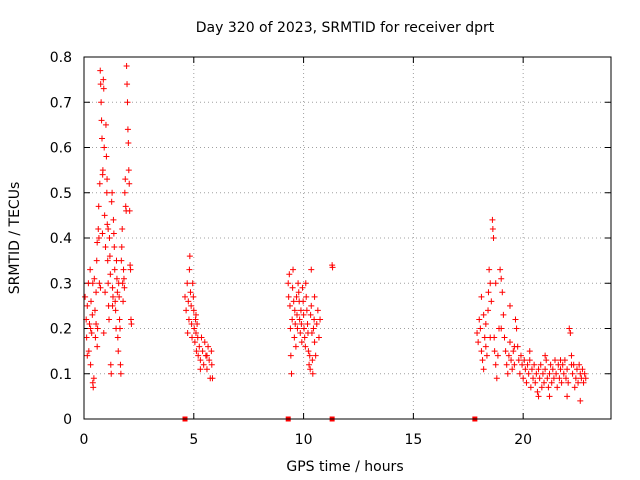 This screenshot has height=480, width=640. Describe the element at coordinates (193, 440) in the screenshot. I see `x-tick-label: 5` at that location.